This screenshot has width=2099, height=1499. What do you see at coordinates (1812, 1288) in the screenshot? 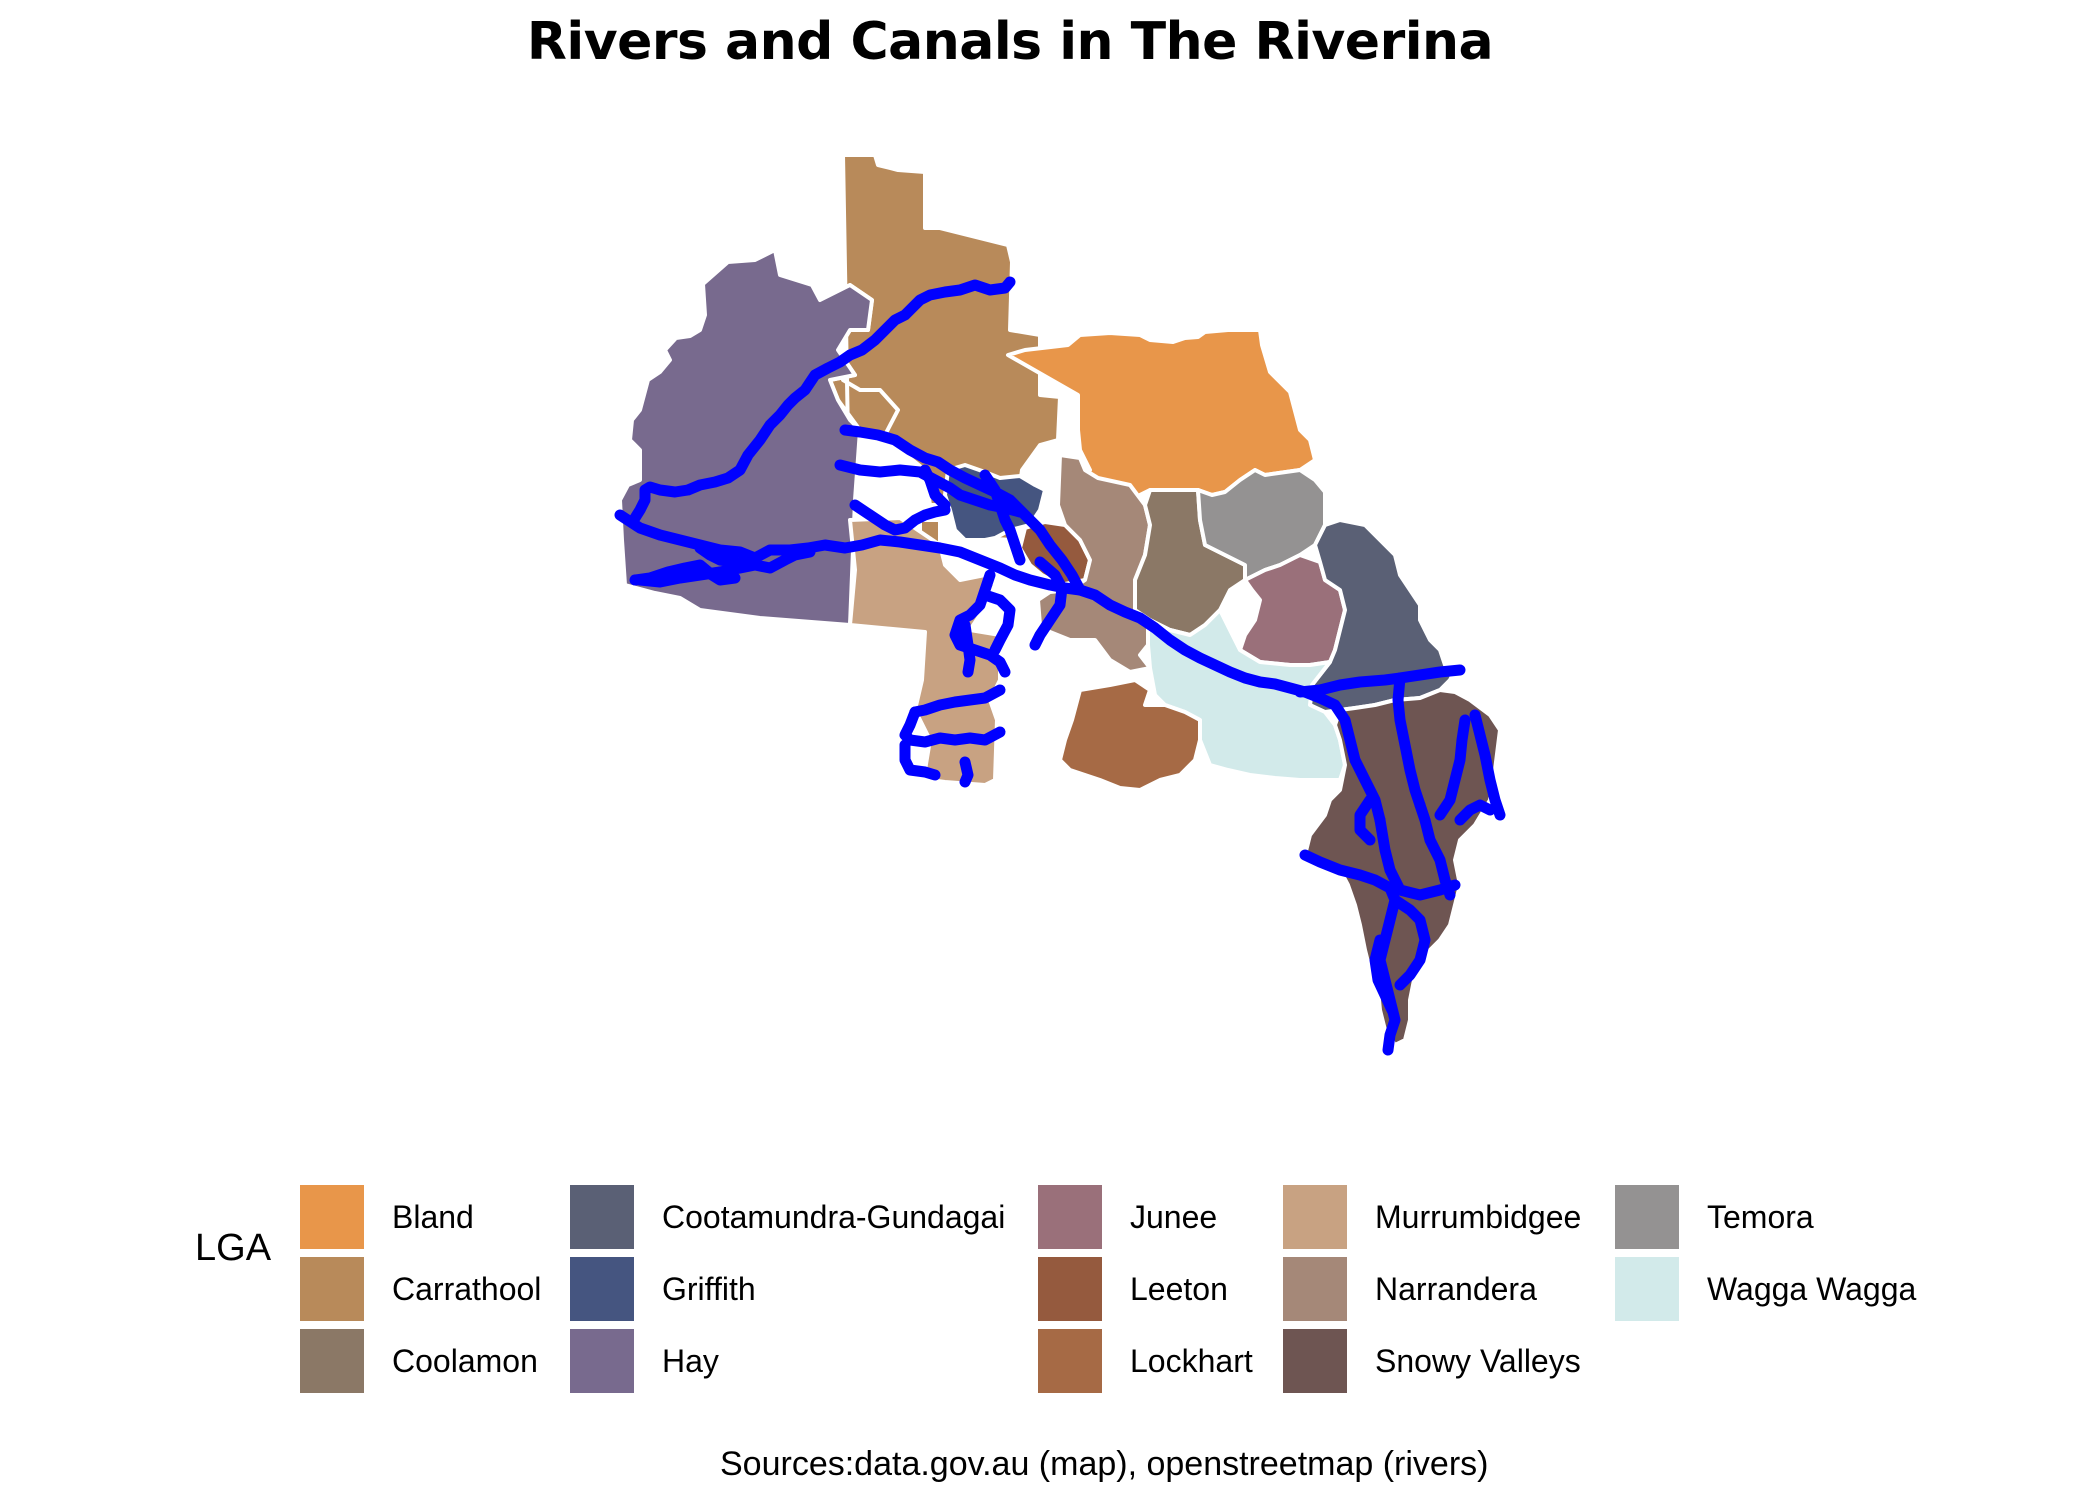
I see `legend-label: Wagga Wagga` at bounding box center [1812, 1288].